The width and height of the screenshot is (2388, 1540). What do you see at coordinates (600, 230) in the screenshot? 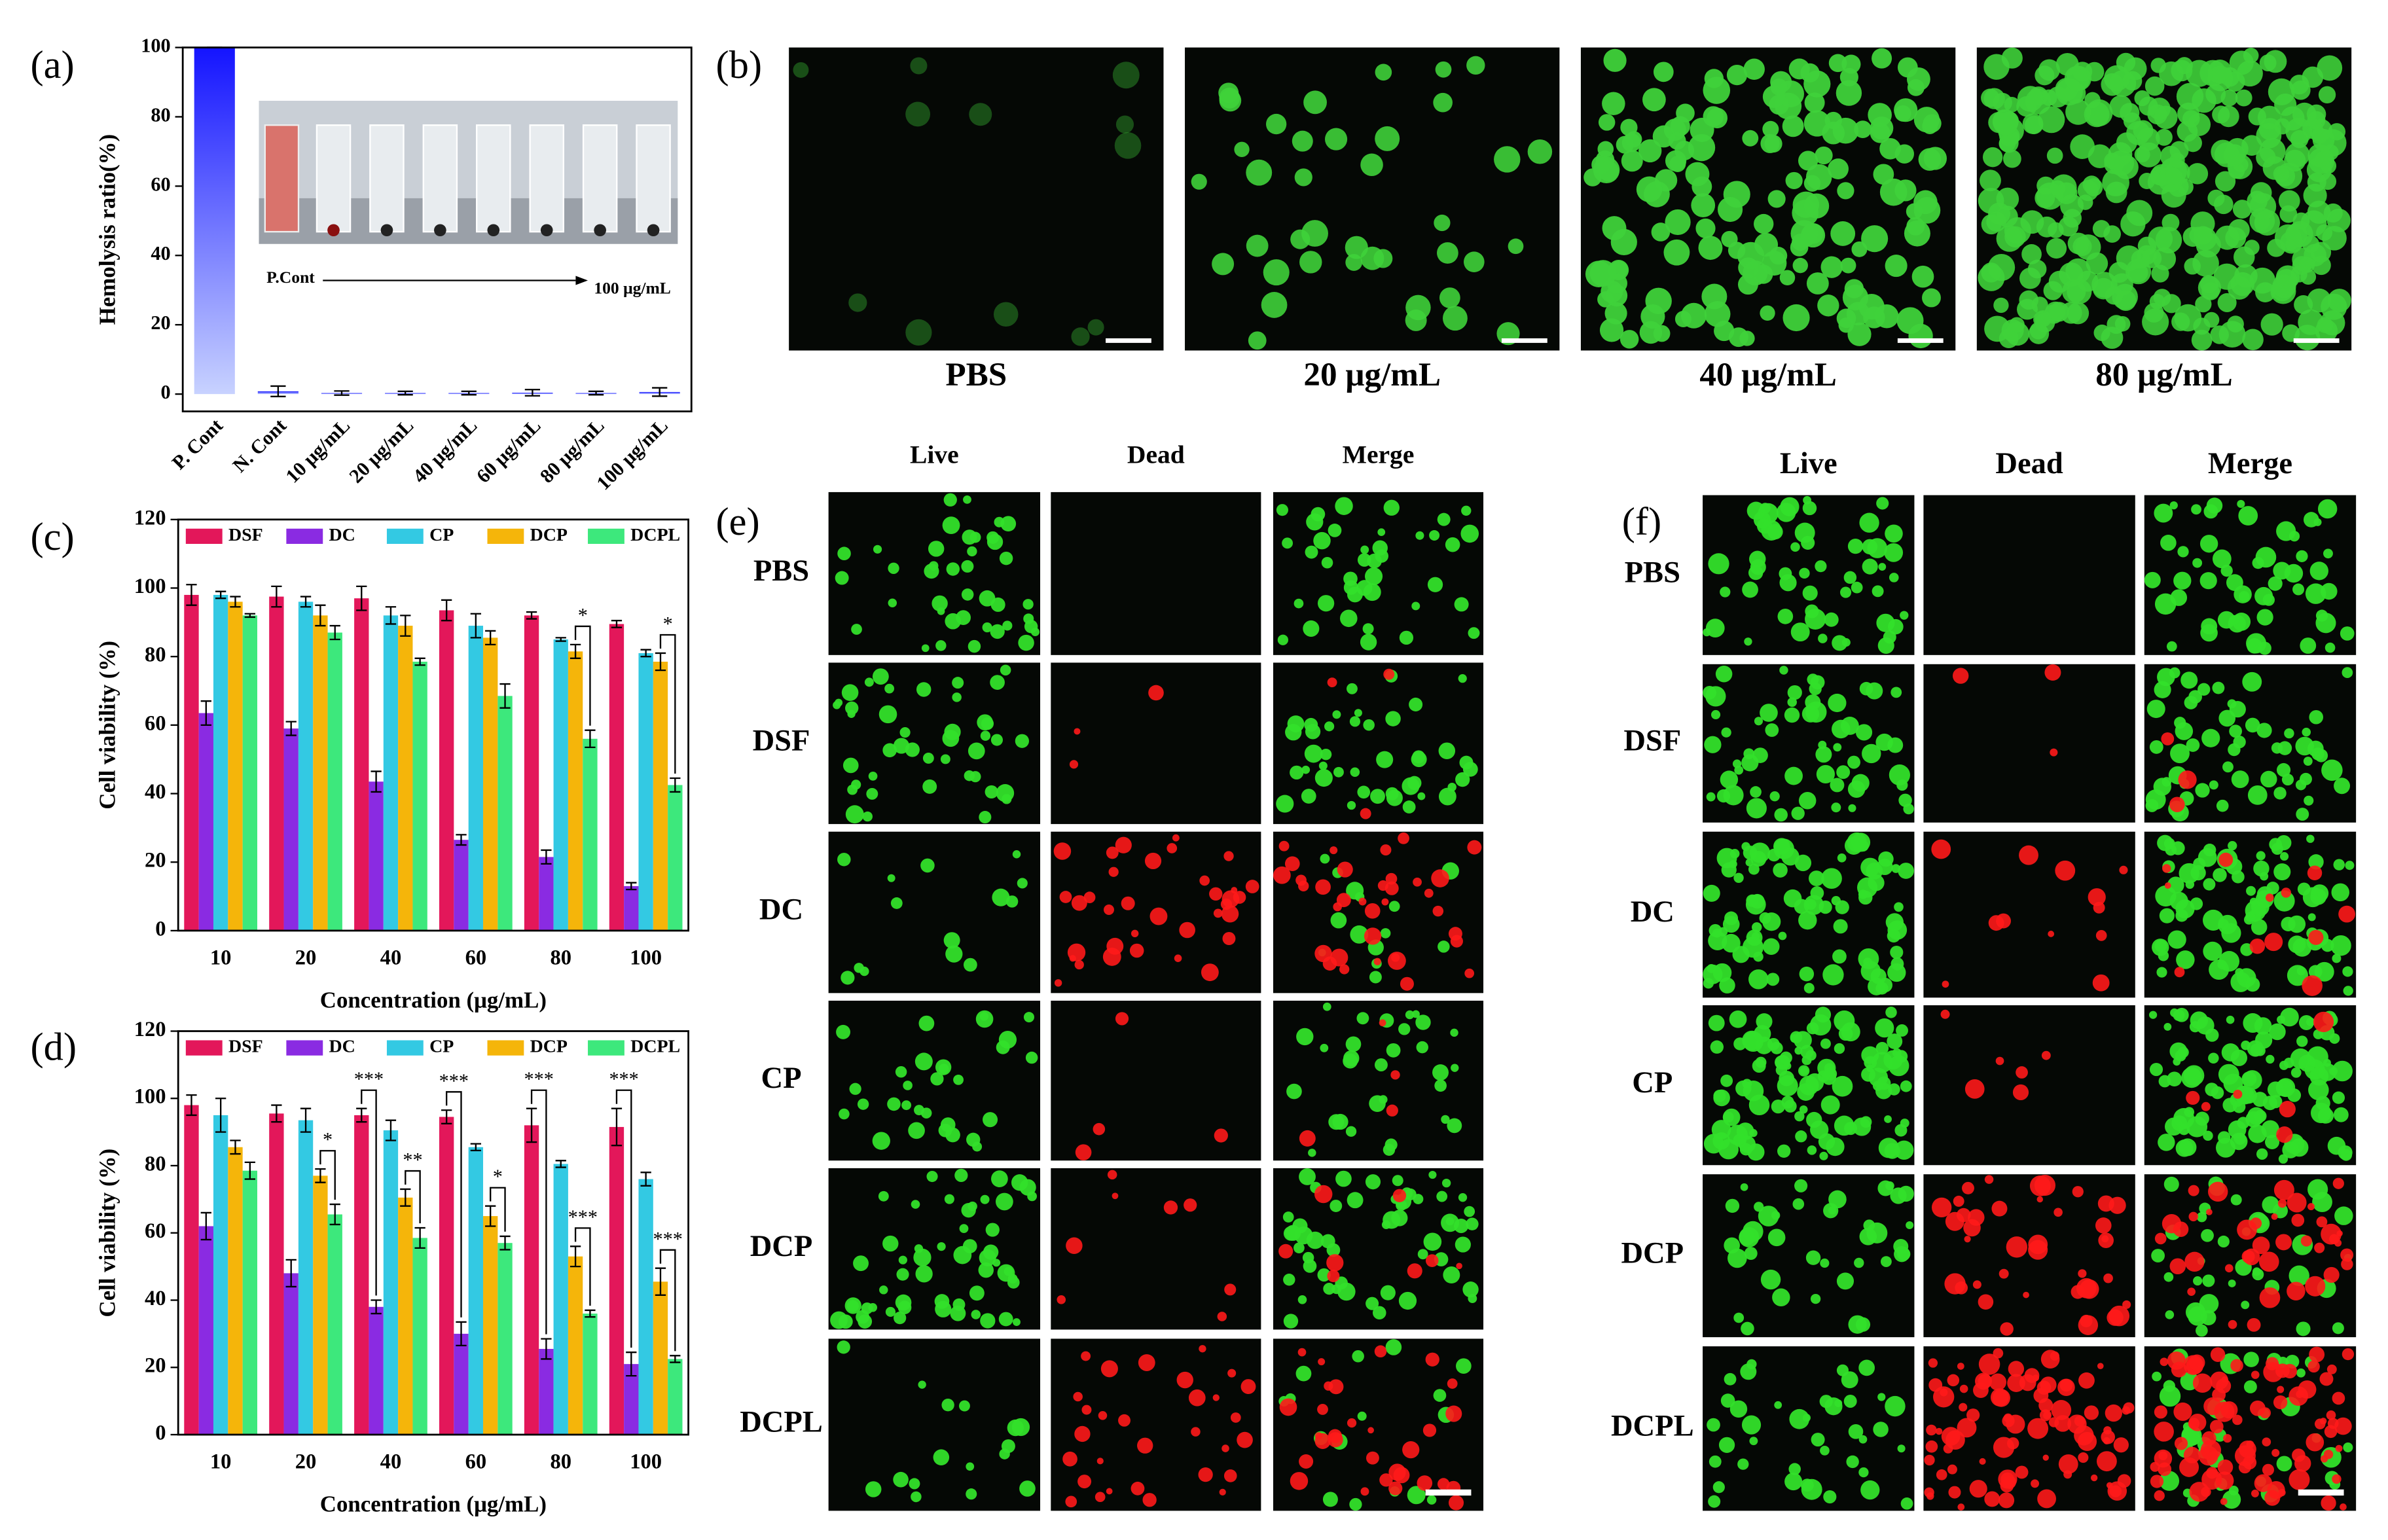
I see `pellet` at bounding box center [600, 230].